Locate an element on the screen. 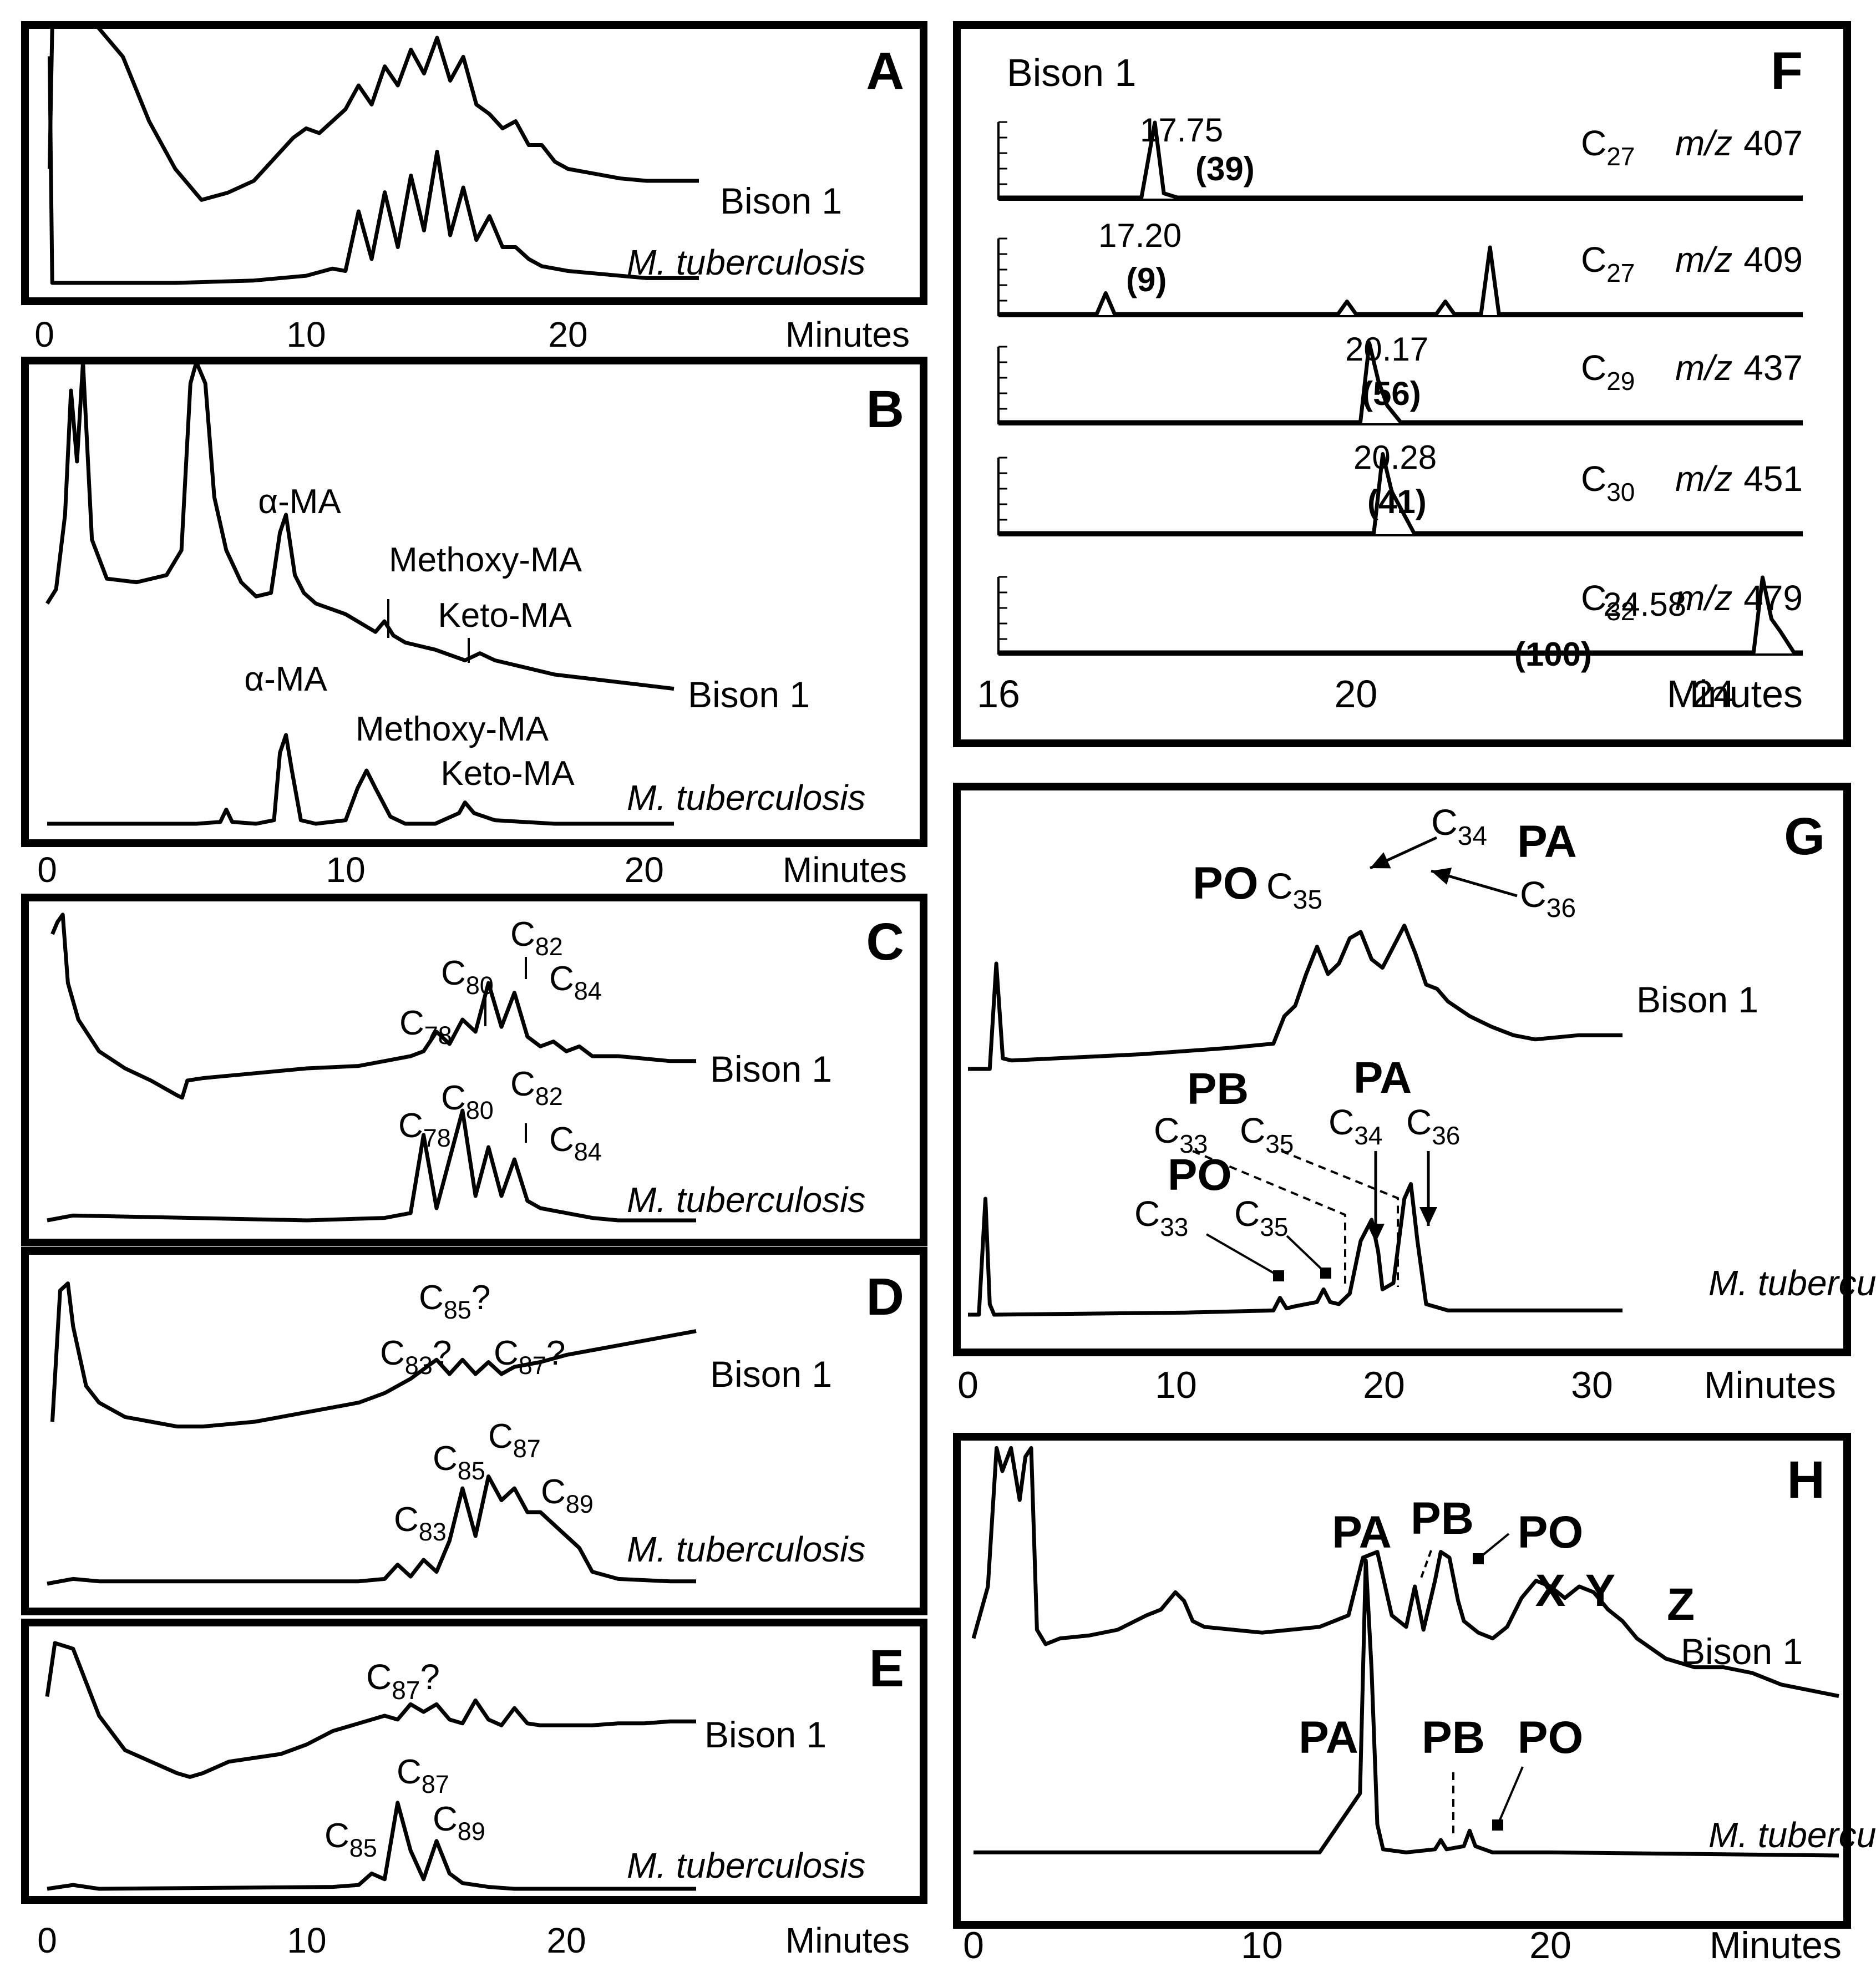 The width and height of the screenshot is (1876, 1977). panel-f-row-0-mz-label: m/z is located at coordinates (1703, 143).